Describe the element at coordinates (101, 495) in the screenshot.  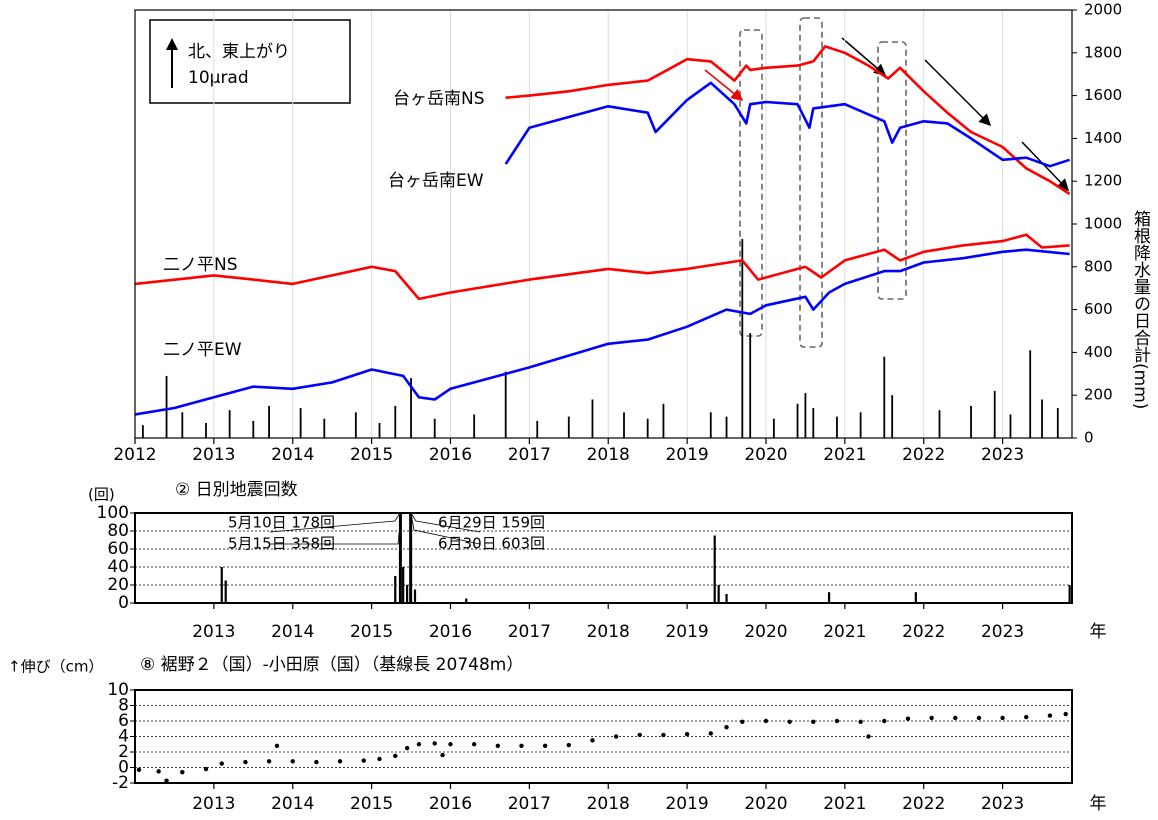
I see `label: (回)` at that location.